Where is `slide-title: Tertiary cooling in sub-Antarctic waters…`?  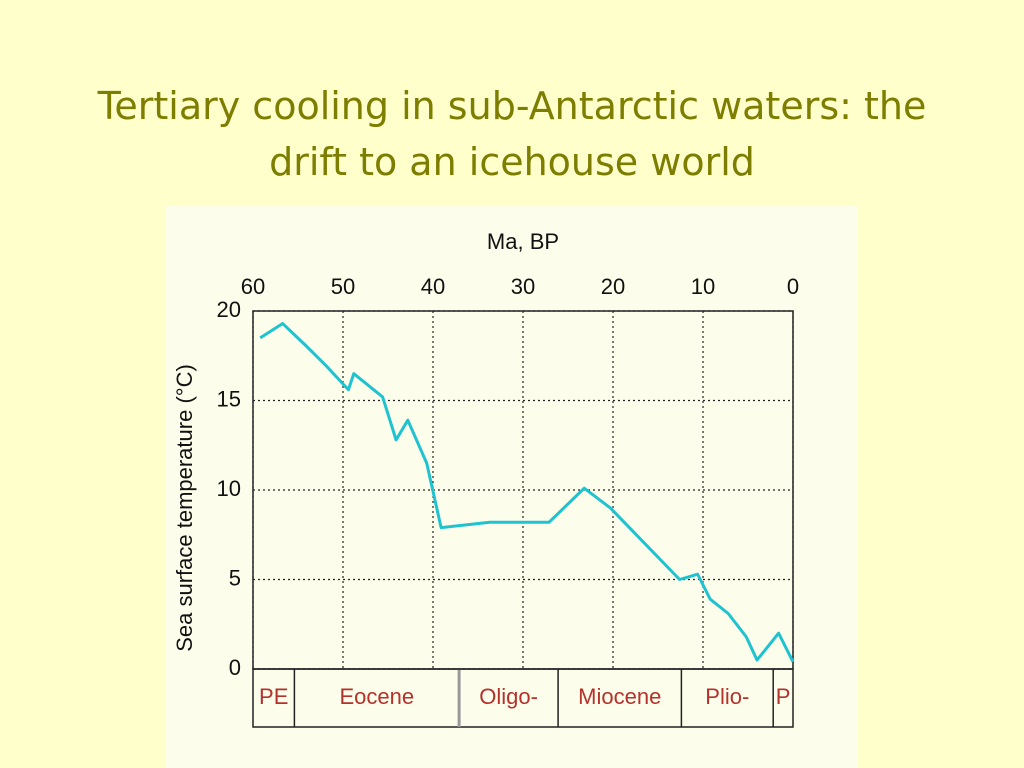 slide-title: Tertiary cooling in sub-Antarctic waters… is located at coordinates (512, 134).